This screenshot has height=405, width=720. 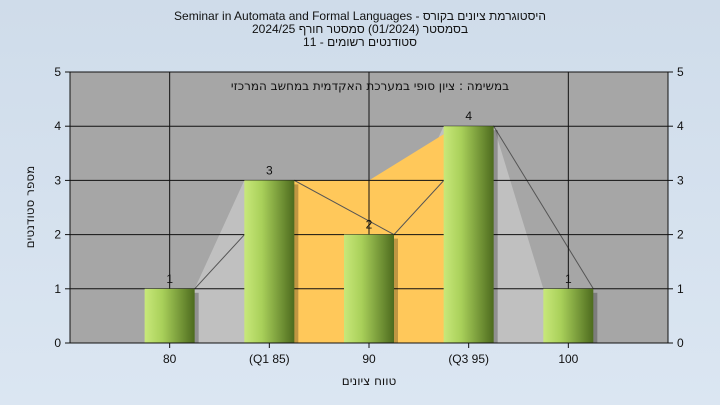 I want to click on y-tick-label-right: 1, so click(x=680, y=289).